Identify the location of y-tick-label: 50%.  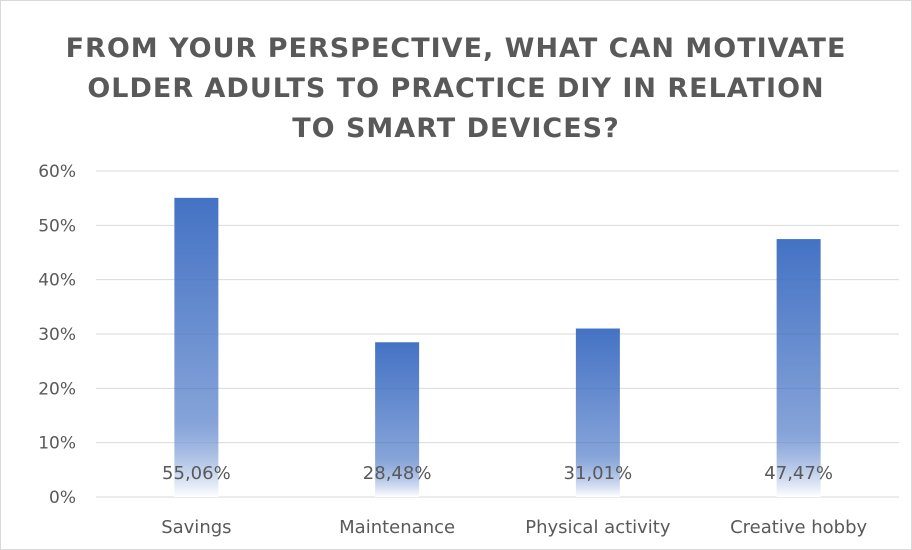
(57, 226).